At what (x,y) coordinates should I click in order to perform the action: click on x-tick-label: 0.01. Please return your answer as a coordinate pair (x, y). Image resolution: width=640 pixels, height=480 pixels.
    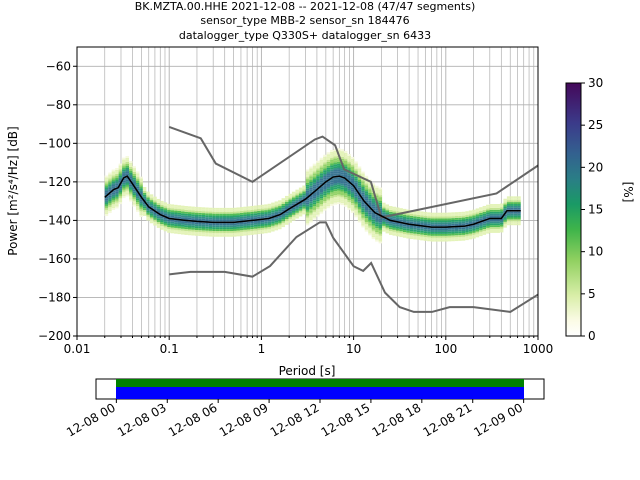
    Looking at the image, I should click on (77, 349).